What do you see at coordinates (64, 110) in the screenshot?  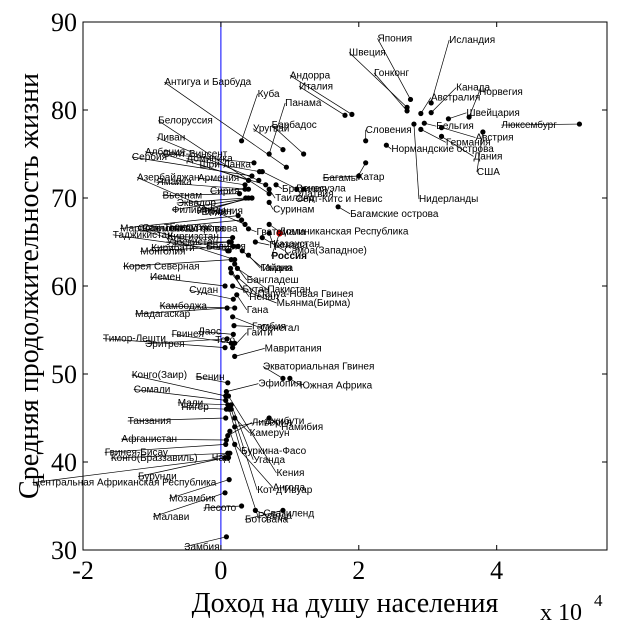 I see `y-tick-label: 80` at bounding box center [64, 110].